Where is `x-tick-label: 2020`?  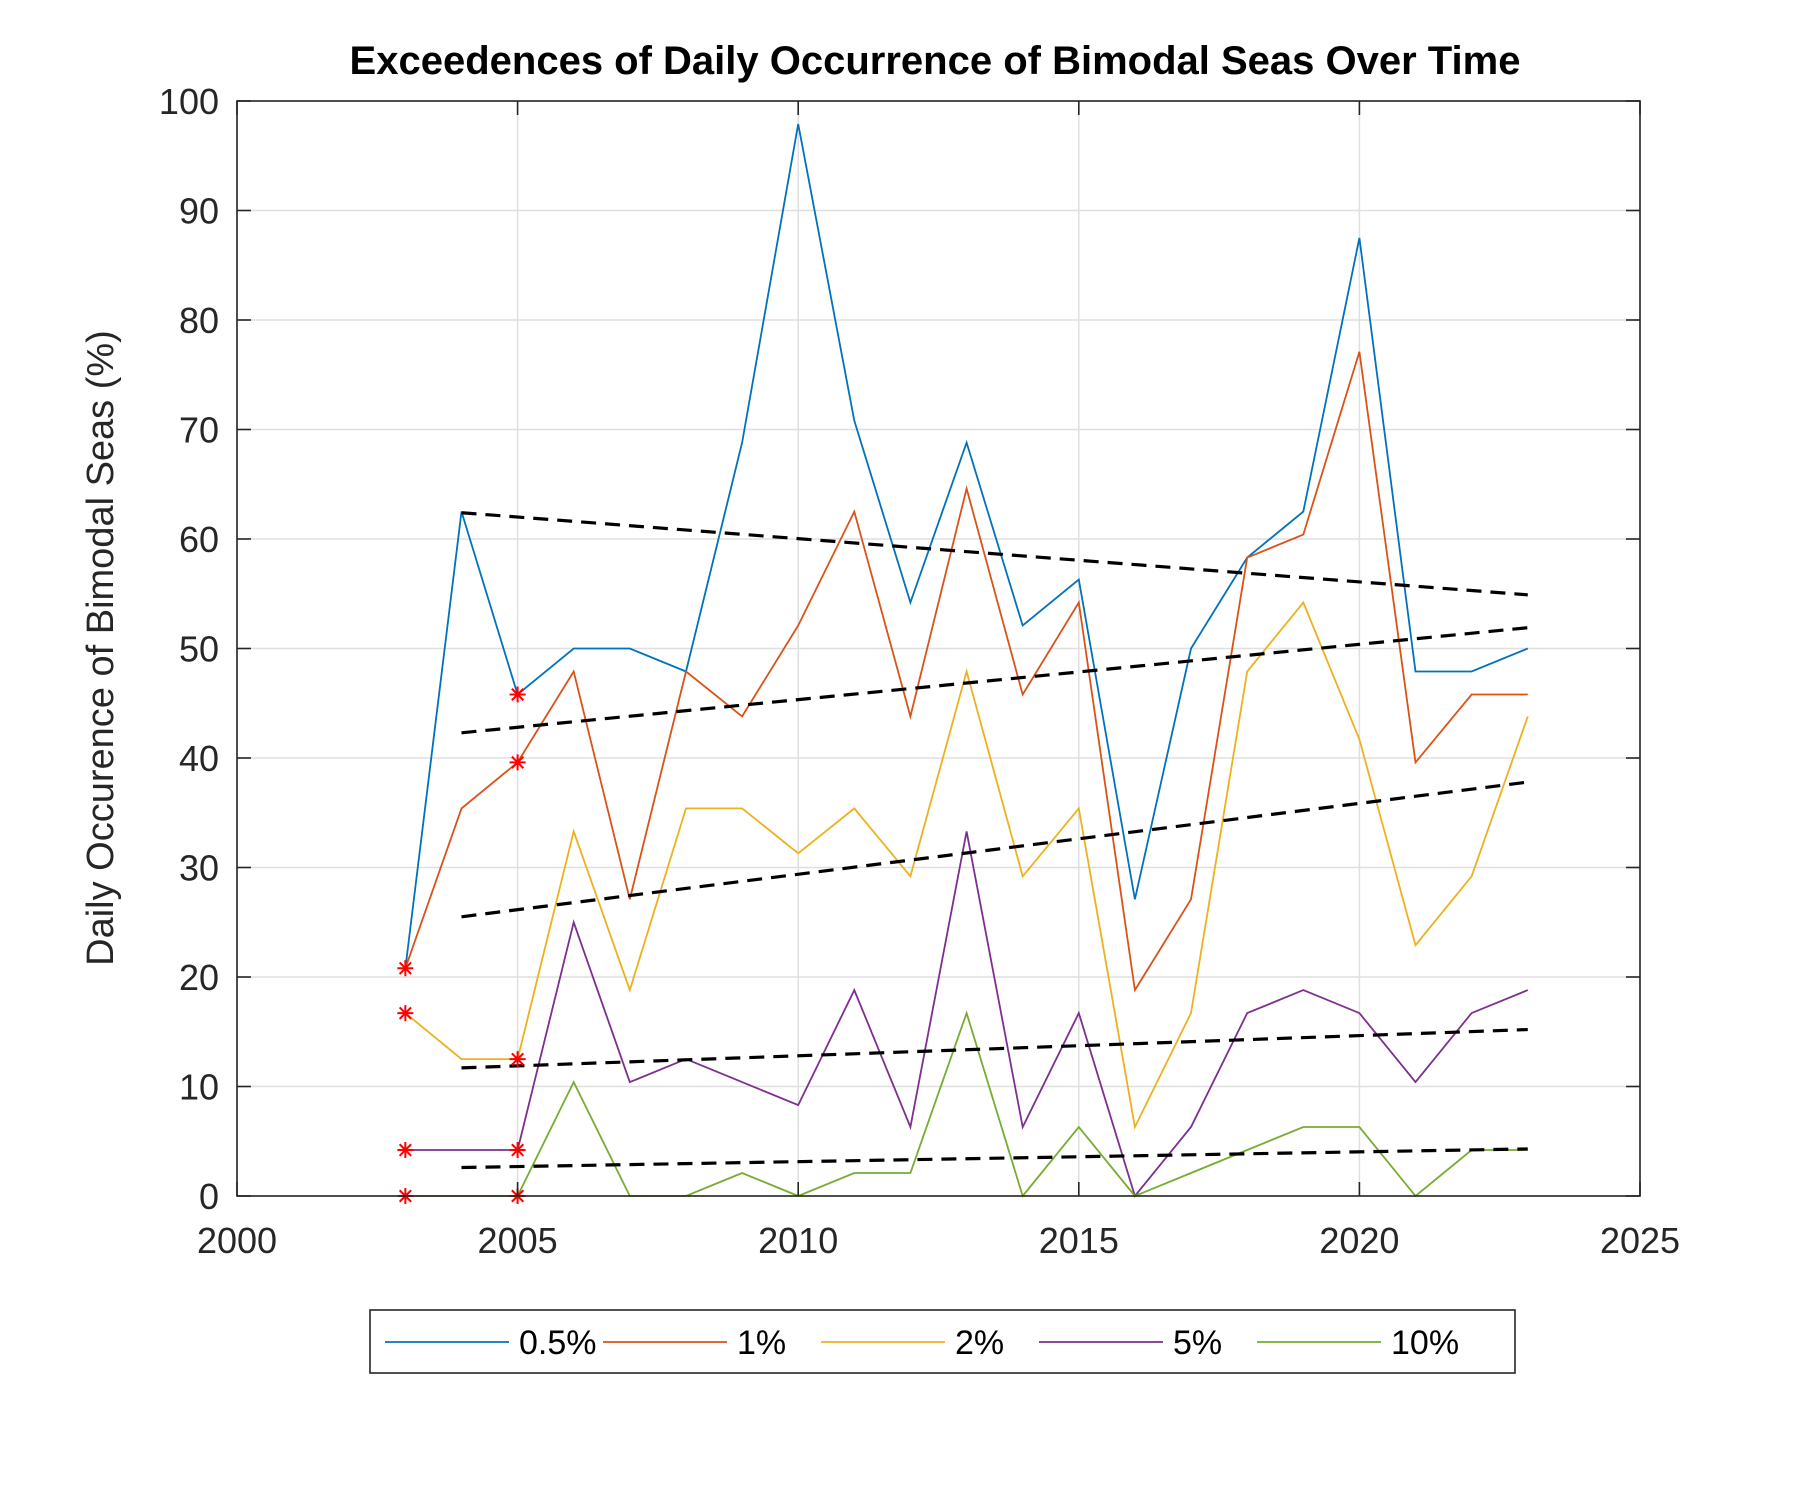 x-tick-label: 2020 is located at coordinates (1359, 1240).